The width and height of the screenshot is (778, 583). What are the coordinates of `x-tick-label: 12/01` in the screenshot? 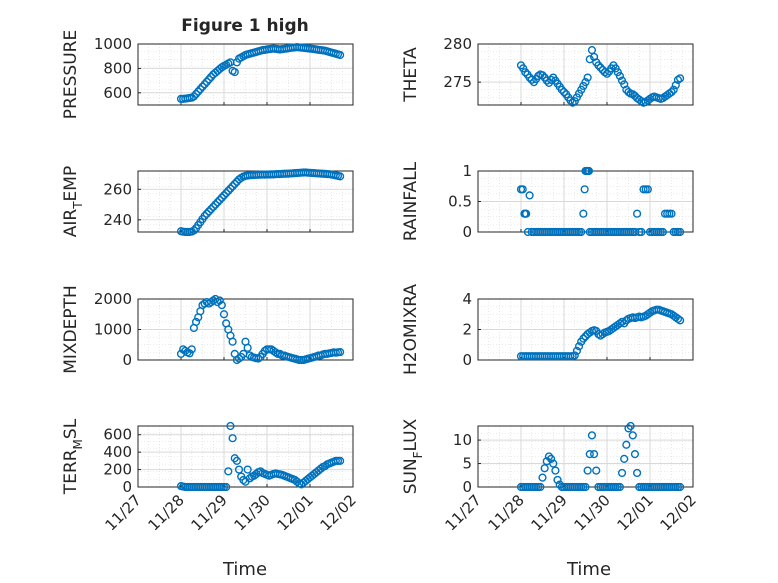 It's located at (635, 512).